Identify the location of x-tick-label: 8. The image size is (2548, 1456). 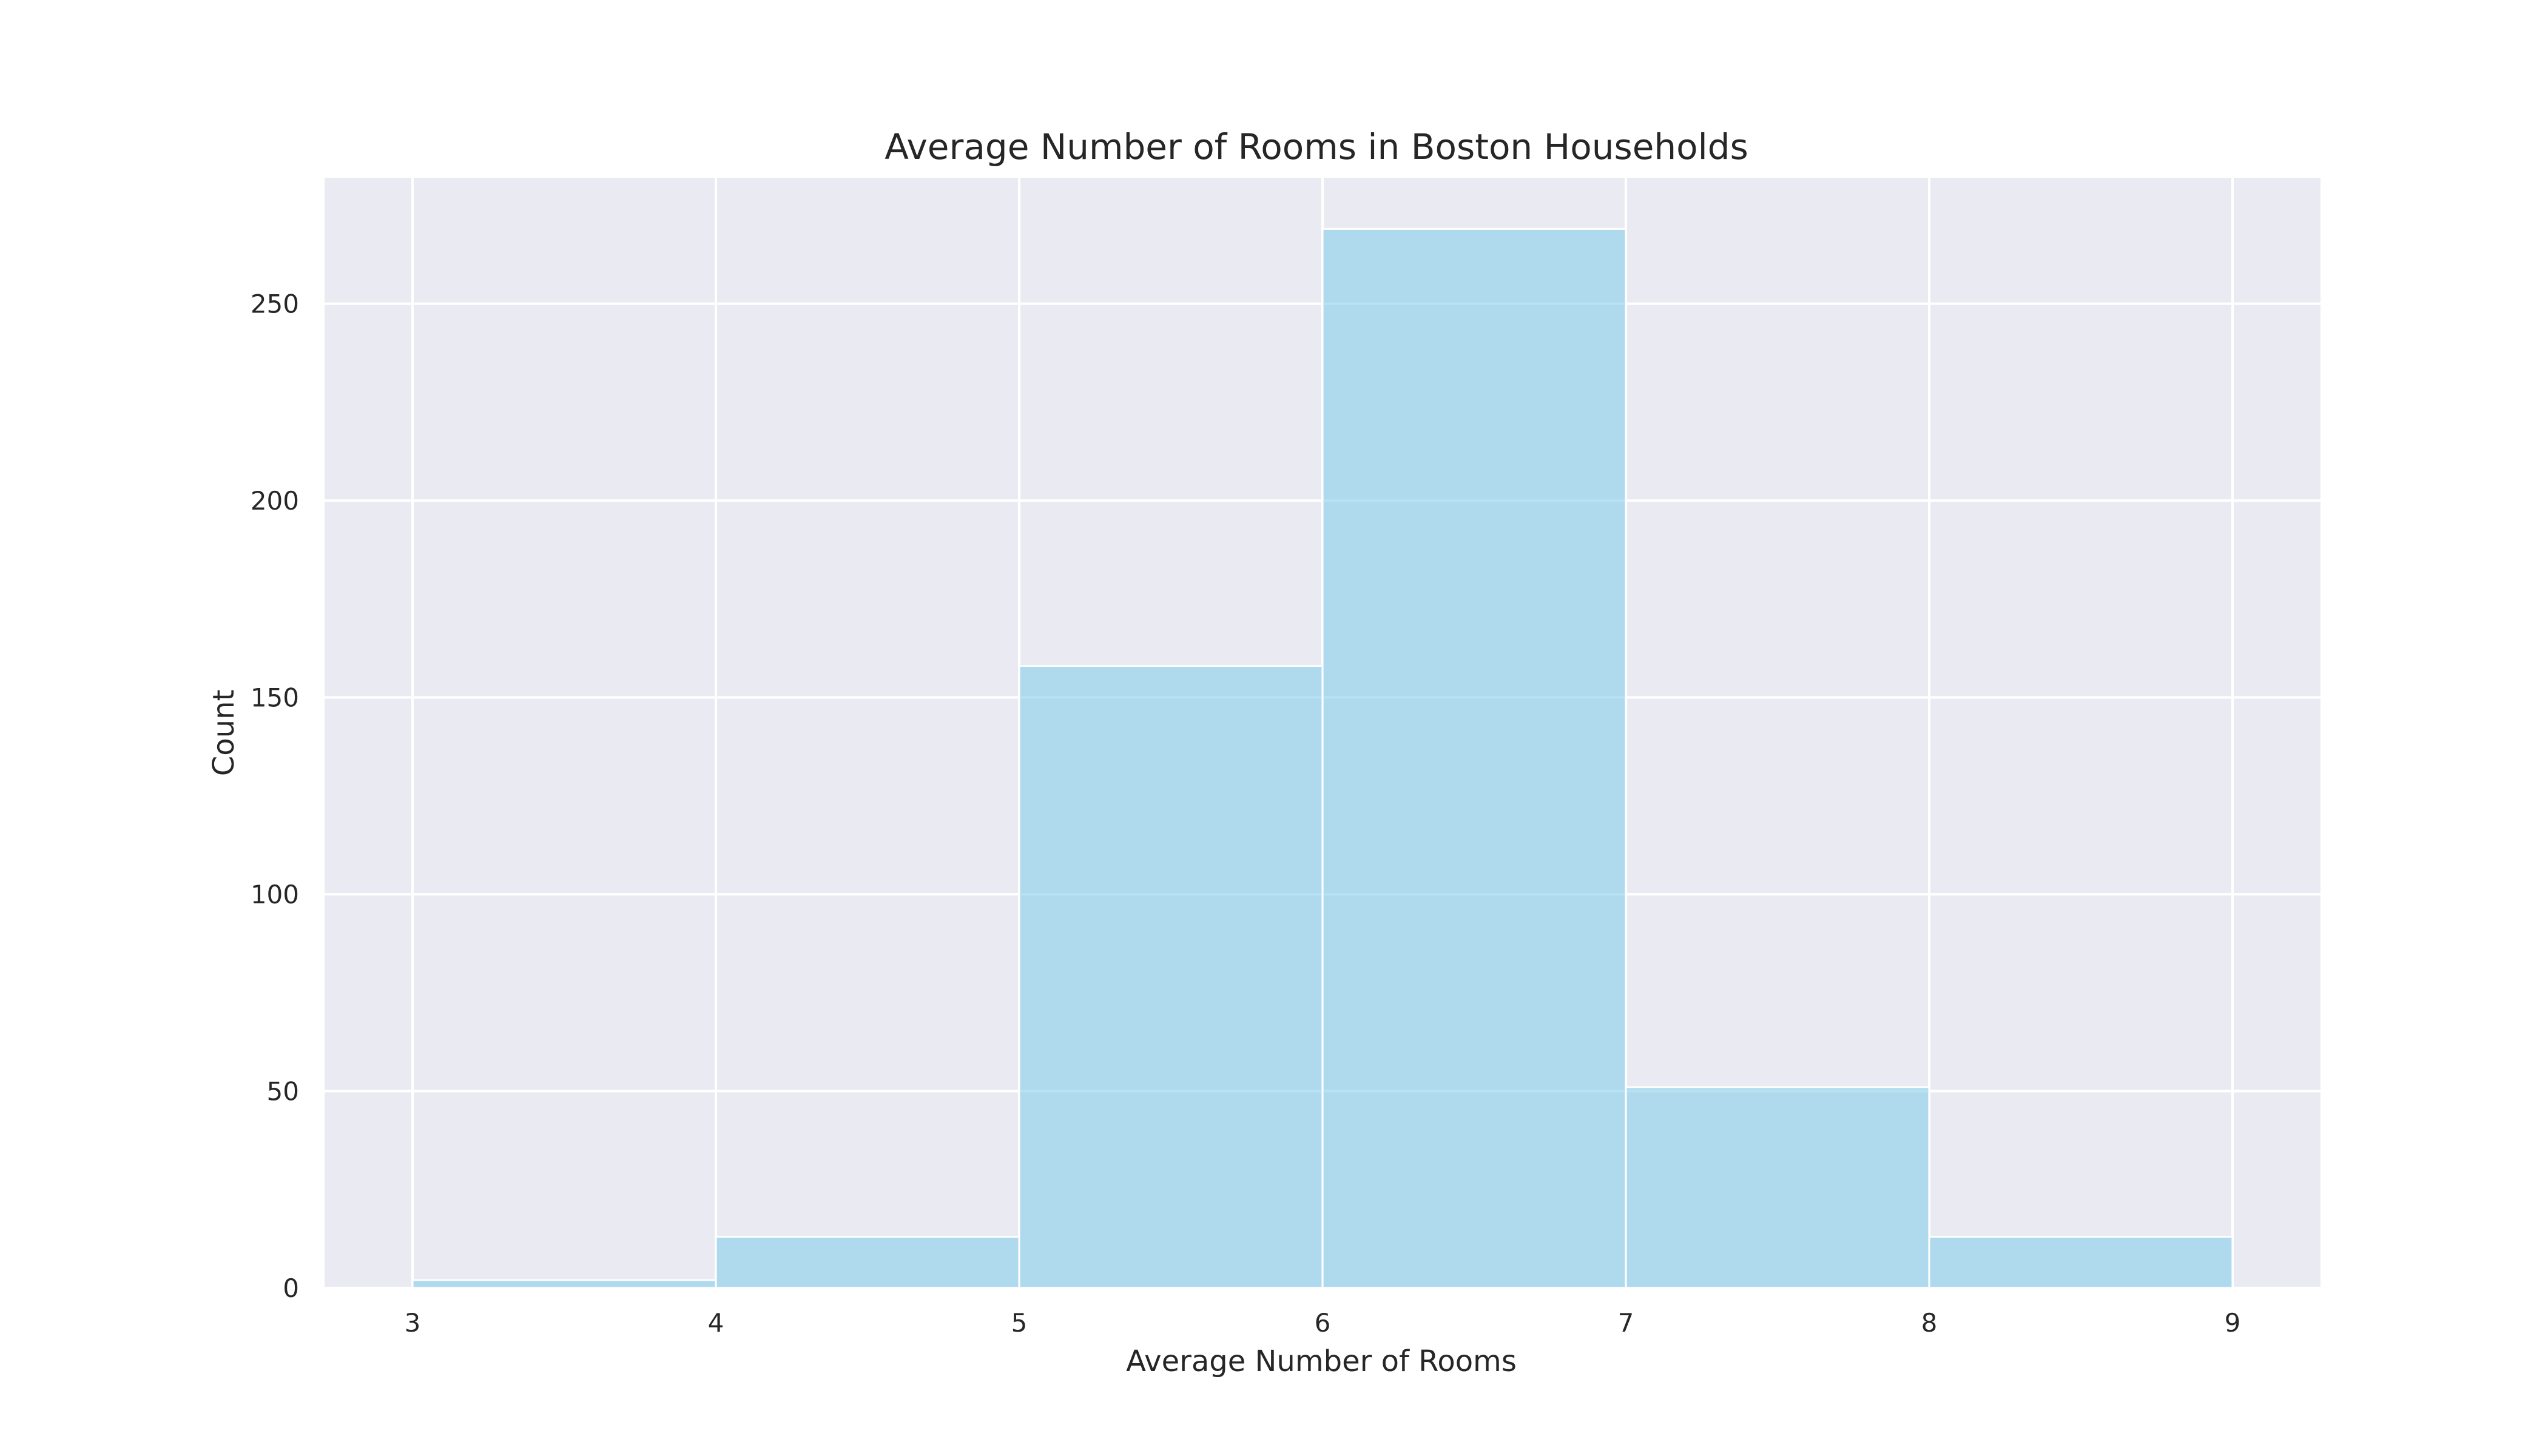
(1929, 1323).